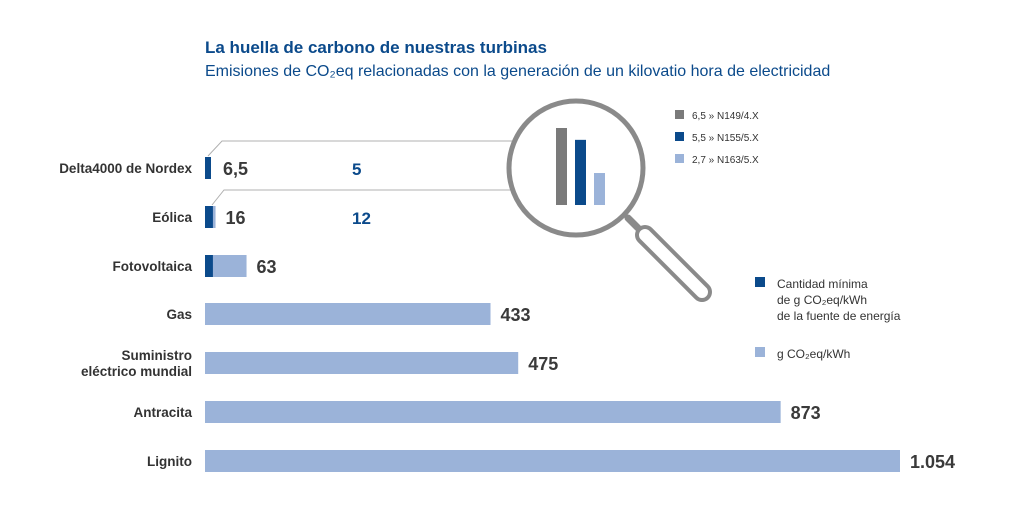 Image resolution: width=1024 pixels, height=512 pixels. I want to click on legend-label-min: Cantidad mínima, so click(822, 284).